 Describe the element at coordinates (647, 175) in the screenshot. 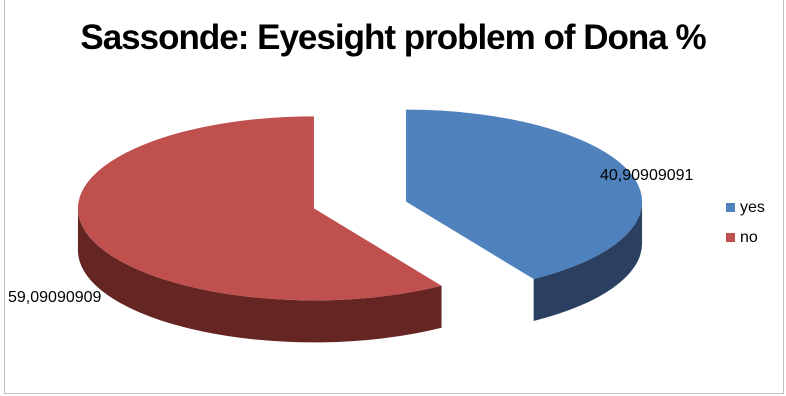

I see `data-label-yes: 40,90909091` at that location.